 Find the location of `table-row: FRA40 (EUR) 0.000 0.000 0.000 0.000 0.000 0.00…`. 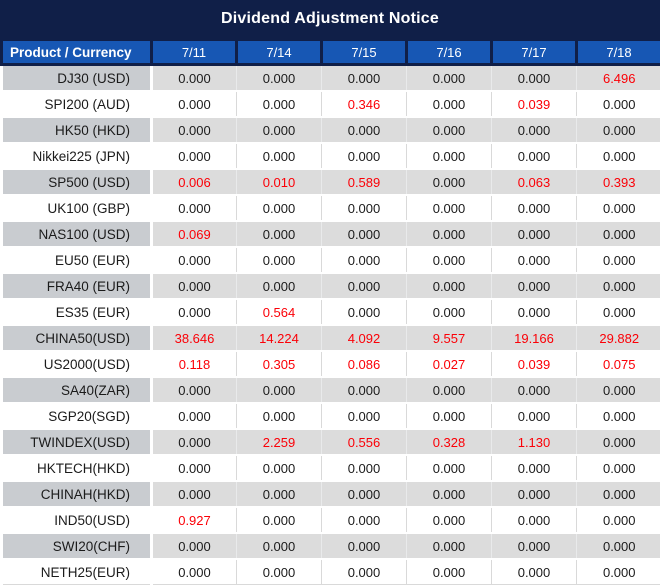

table-row: FRA40 (EUR) 0.000 0.000 0.000 0.000 0.000 0.00… is located at coordinates (330, 286).